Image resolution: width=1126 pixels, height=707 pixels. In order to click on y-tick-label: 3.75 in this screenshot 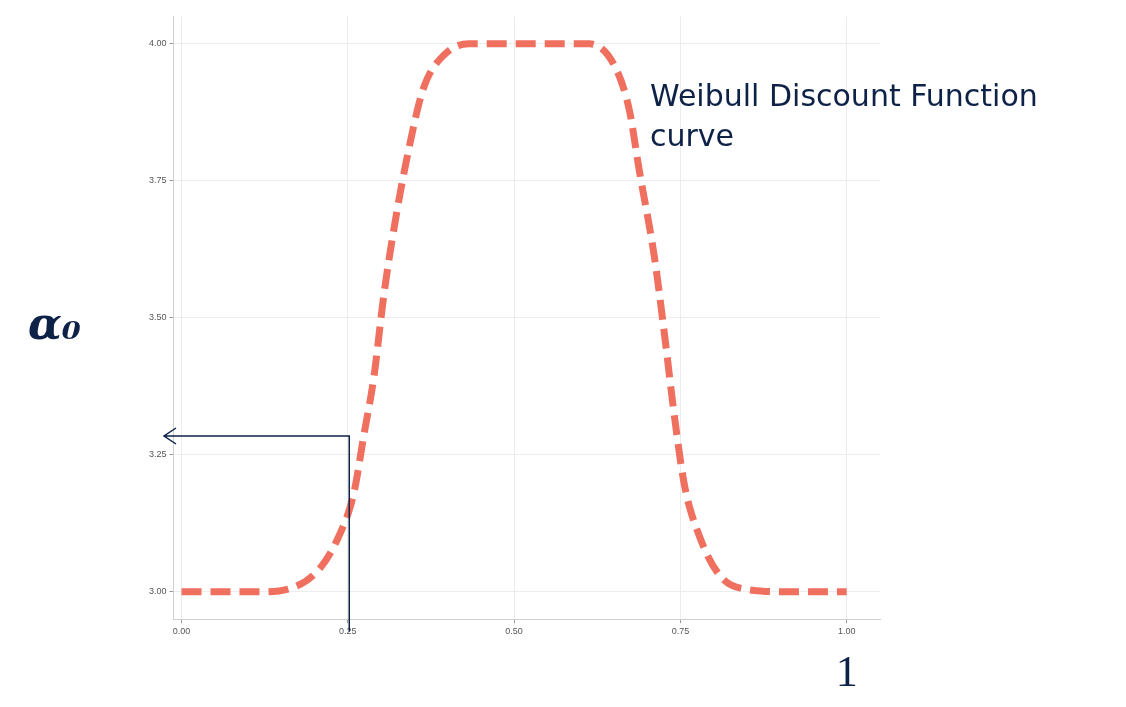, I will do `click(157, 180)`.